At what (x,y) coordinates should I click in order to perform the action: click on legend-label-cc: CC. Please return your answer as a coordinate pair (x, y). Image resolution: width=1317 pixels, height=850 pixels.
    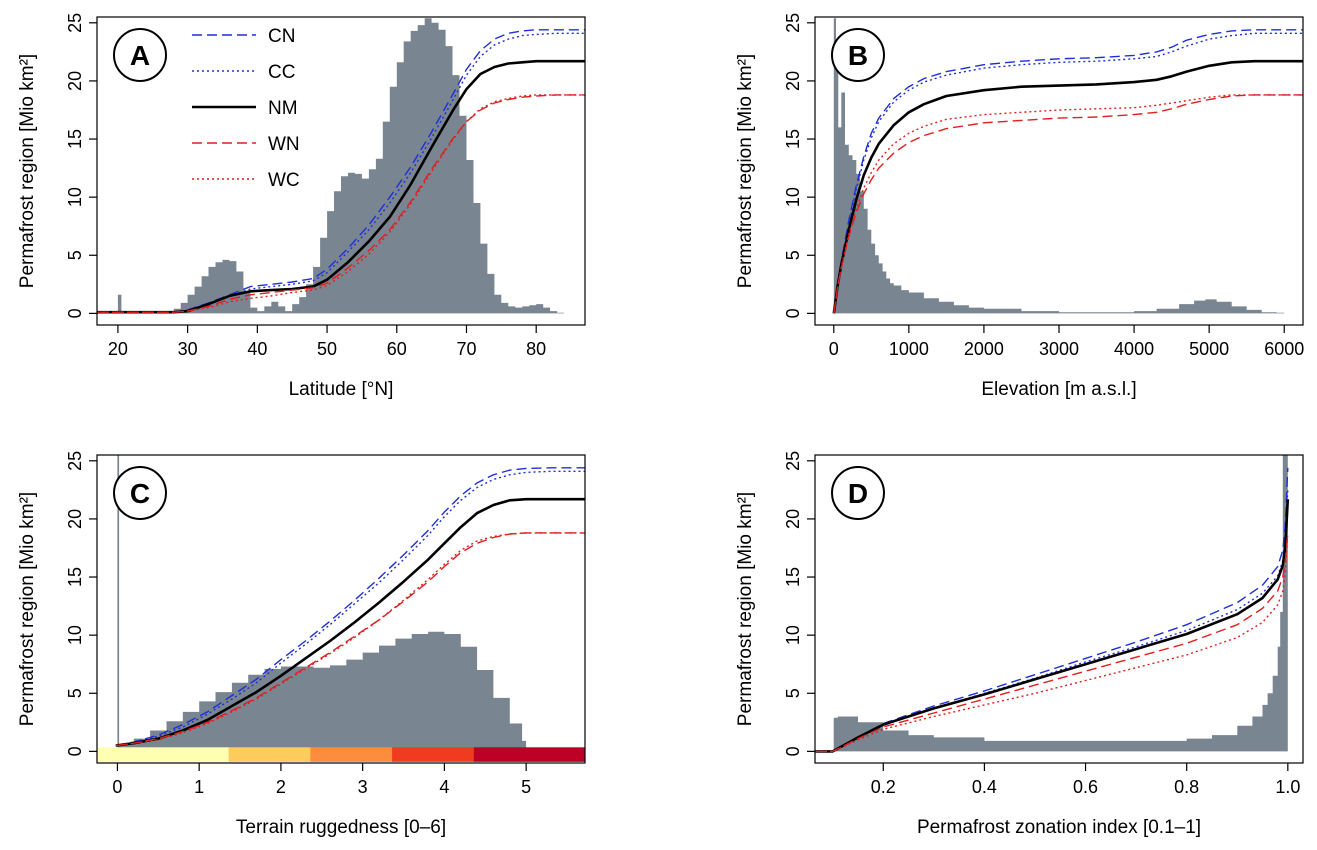
    Looking at the image, I should click on (281, 72).